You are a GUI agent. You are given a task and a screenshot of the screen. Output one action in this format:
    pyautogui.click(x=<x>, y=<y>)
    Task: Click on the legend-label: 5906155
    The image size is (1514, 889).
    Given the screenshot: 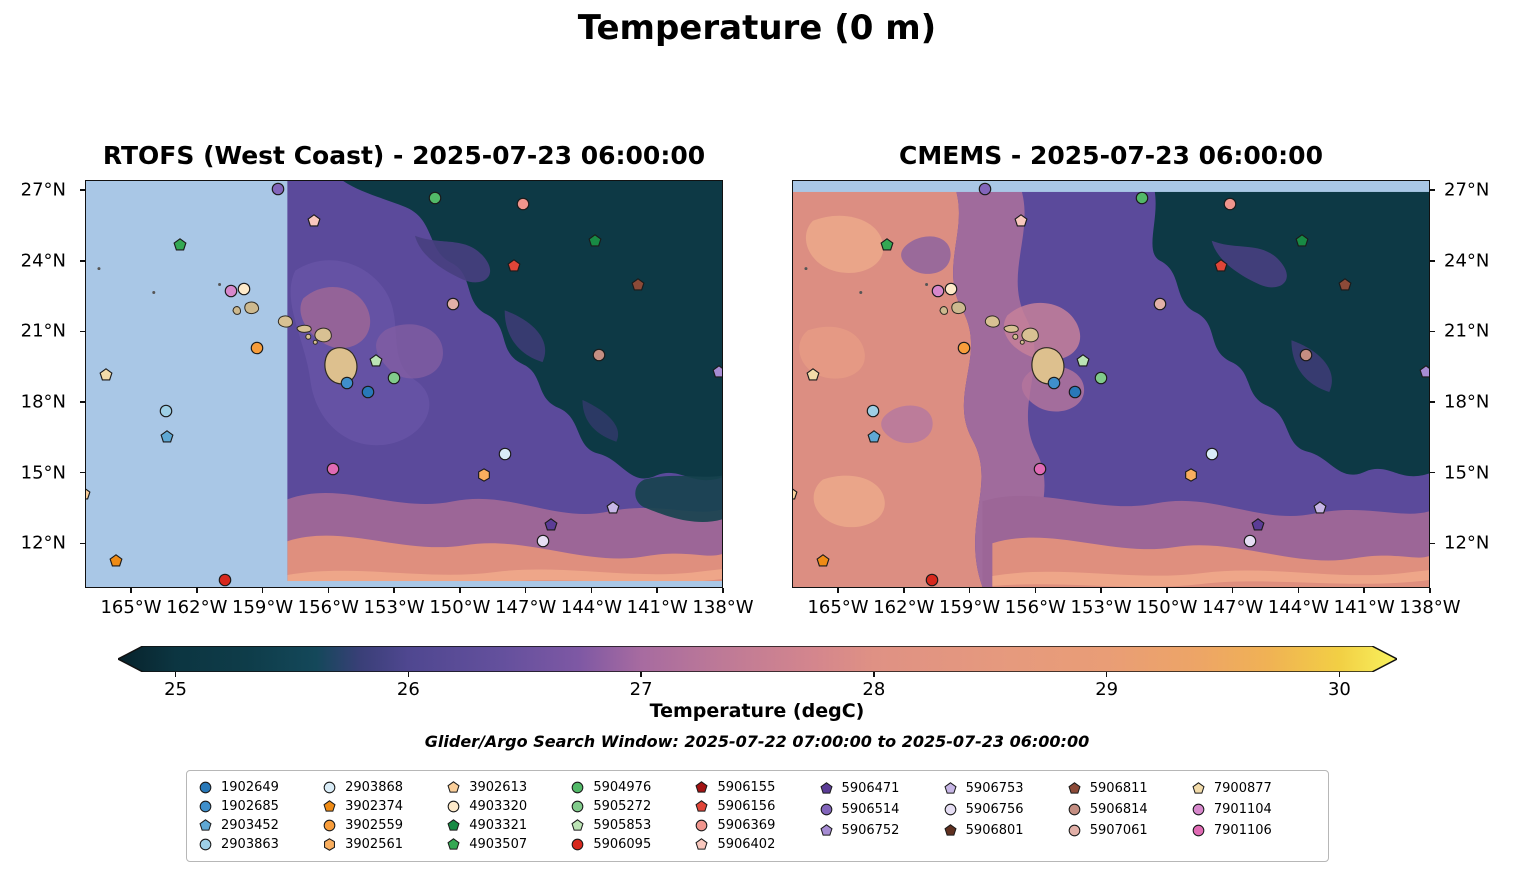 What is the action you would take?
    pyautogui.click(x=746, y=787)
    